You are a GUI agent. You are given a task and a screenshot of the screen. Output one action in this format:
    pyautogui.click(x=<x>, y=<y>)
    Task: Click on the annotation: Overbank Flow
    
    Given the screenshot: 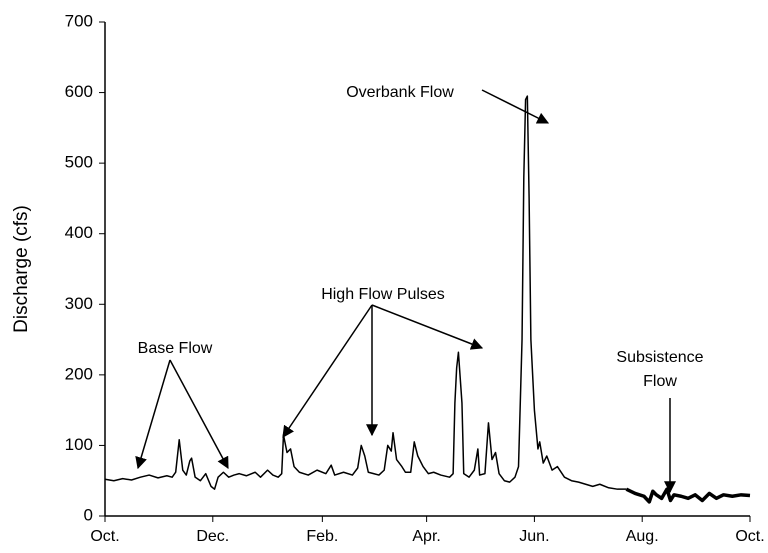 What is the action you would take?
    pyautogui.click(x=400, y=92)
    